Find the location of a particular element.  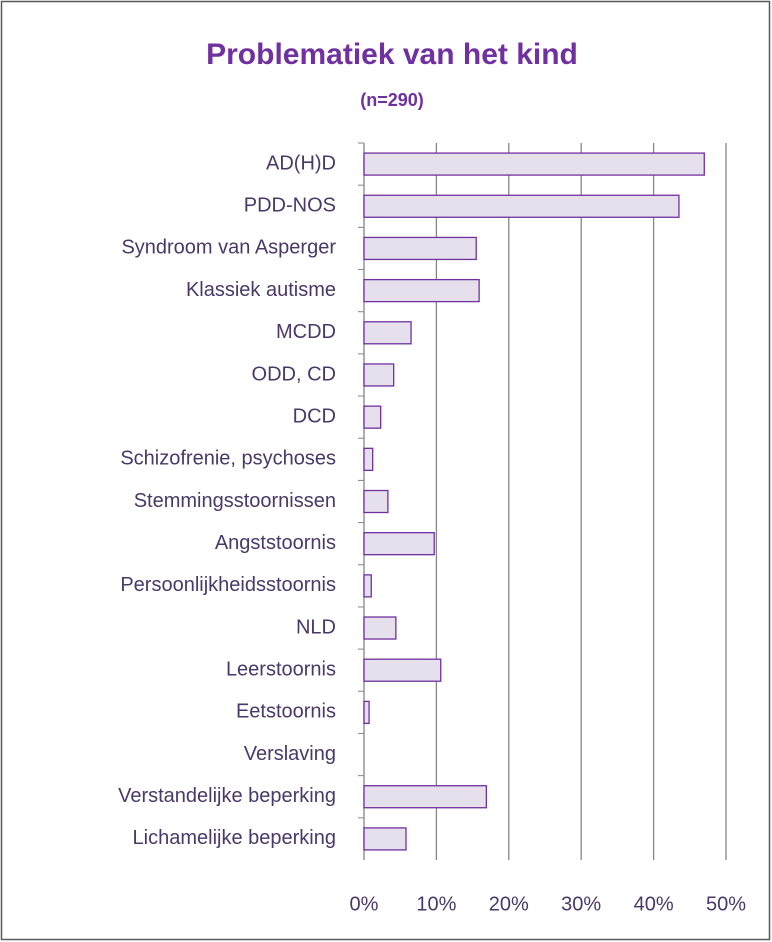

y-tick-label: Persoonlijkheidsstoornis is located at coordinates (228, 585).